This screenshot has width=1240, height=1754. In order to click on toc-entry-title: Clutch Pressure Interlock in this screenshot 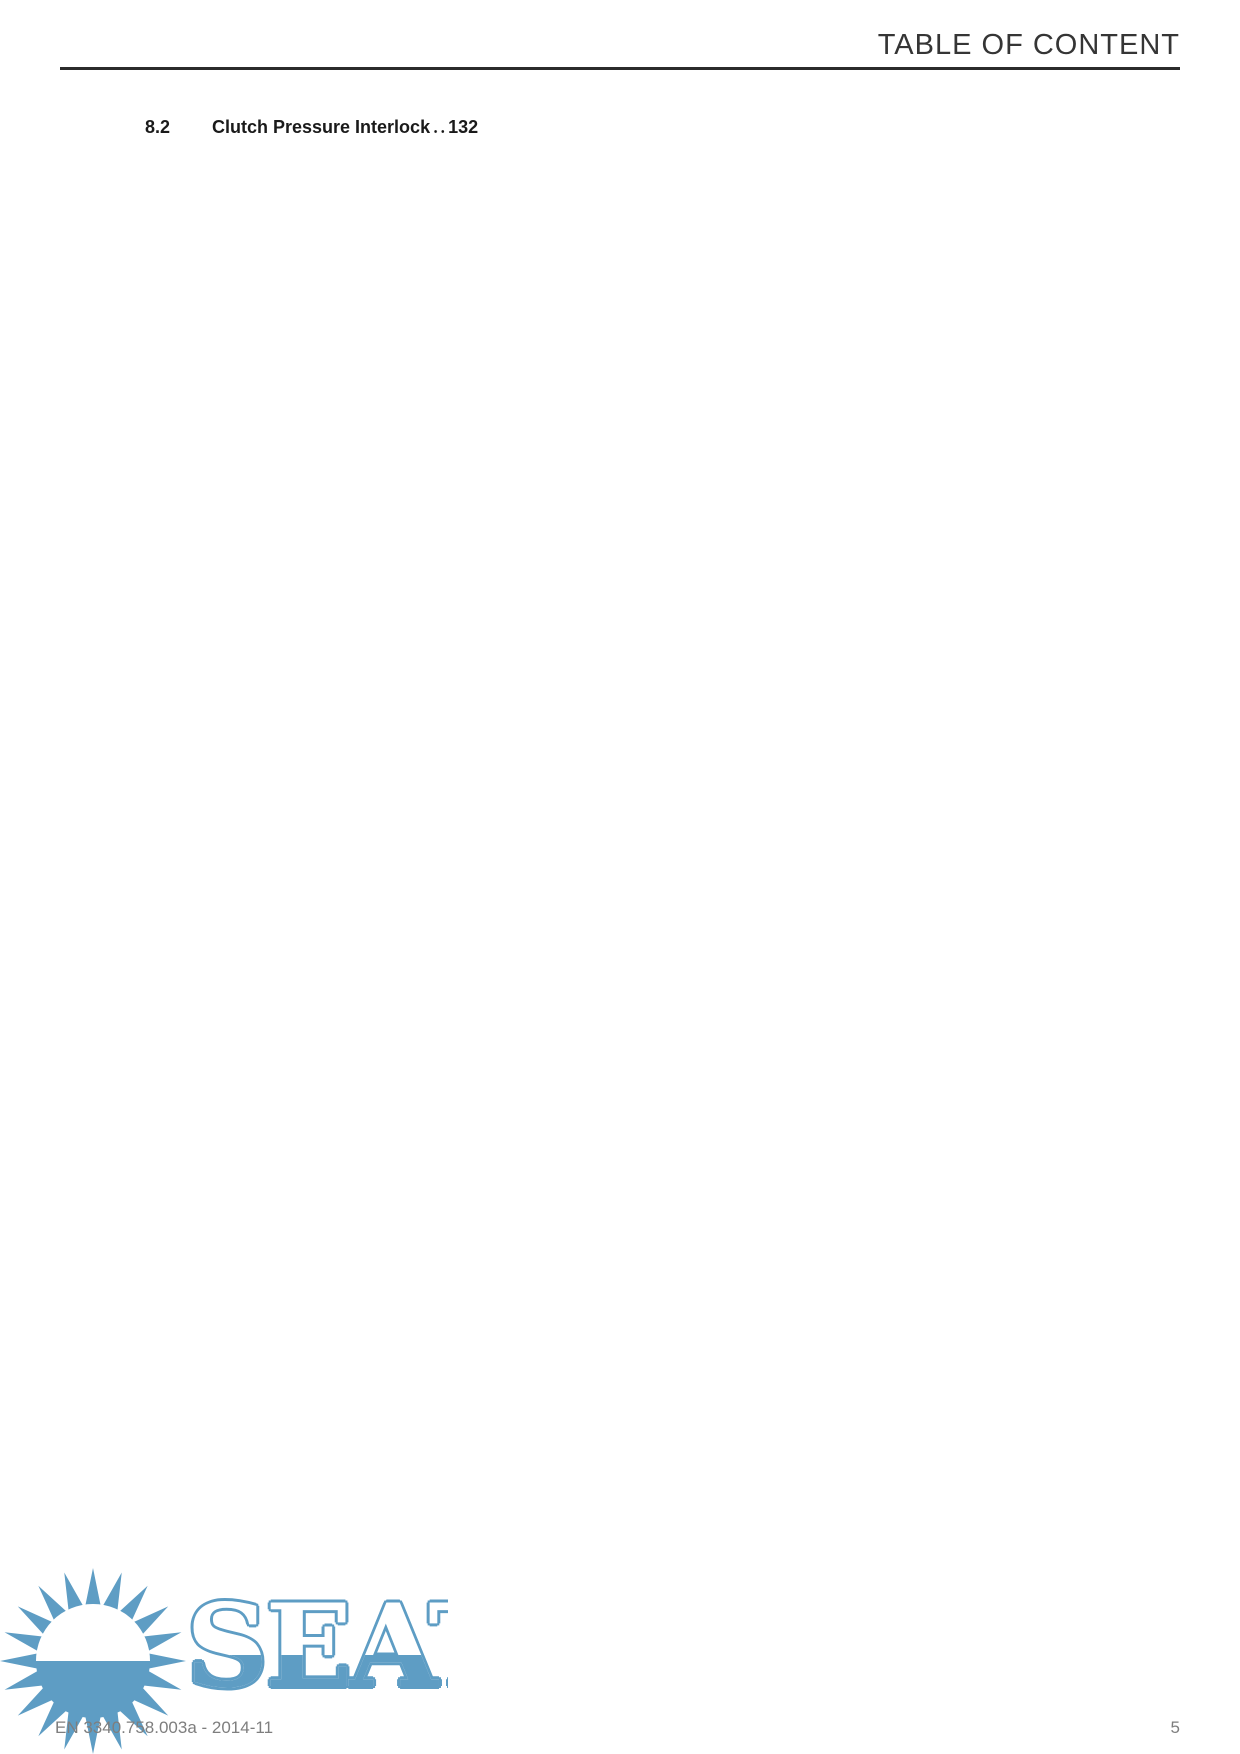, I will do `click(321, 127)`.